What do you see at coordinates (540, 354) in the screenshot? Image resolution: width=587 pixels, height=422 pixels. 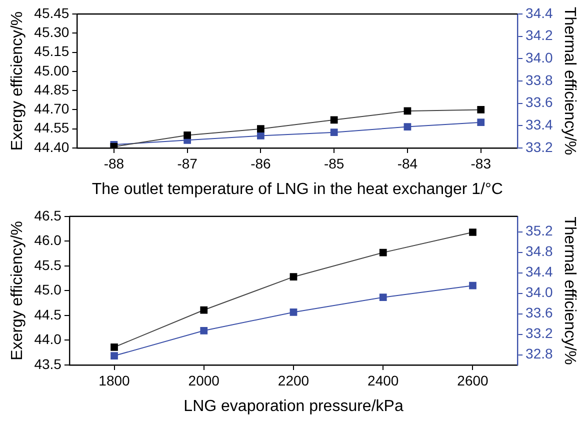 I see `y2-tick-label: 32.8` at bounding box center [540, 354].